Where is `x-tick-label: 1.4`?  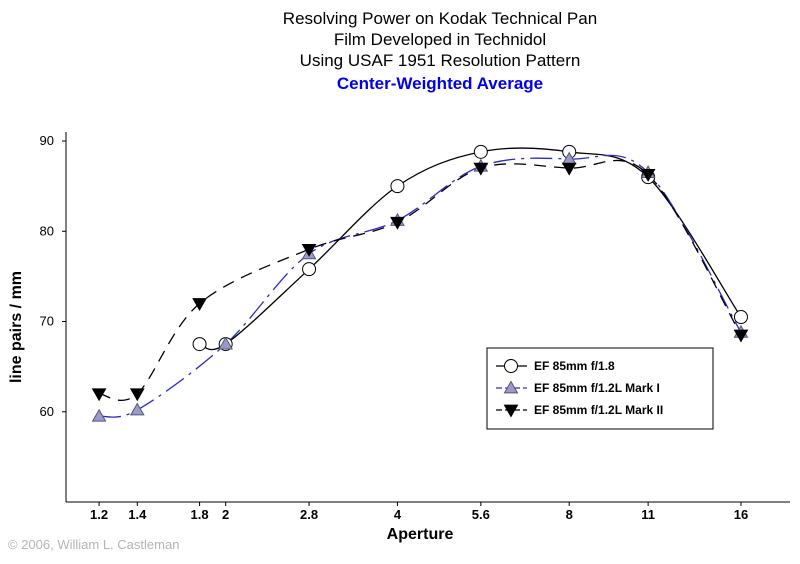
x-tick-label: 1.4 is located at coordinates (137, 514).